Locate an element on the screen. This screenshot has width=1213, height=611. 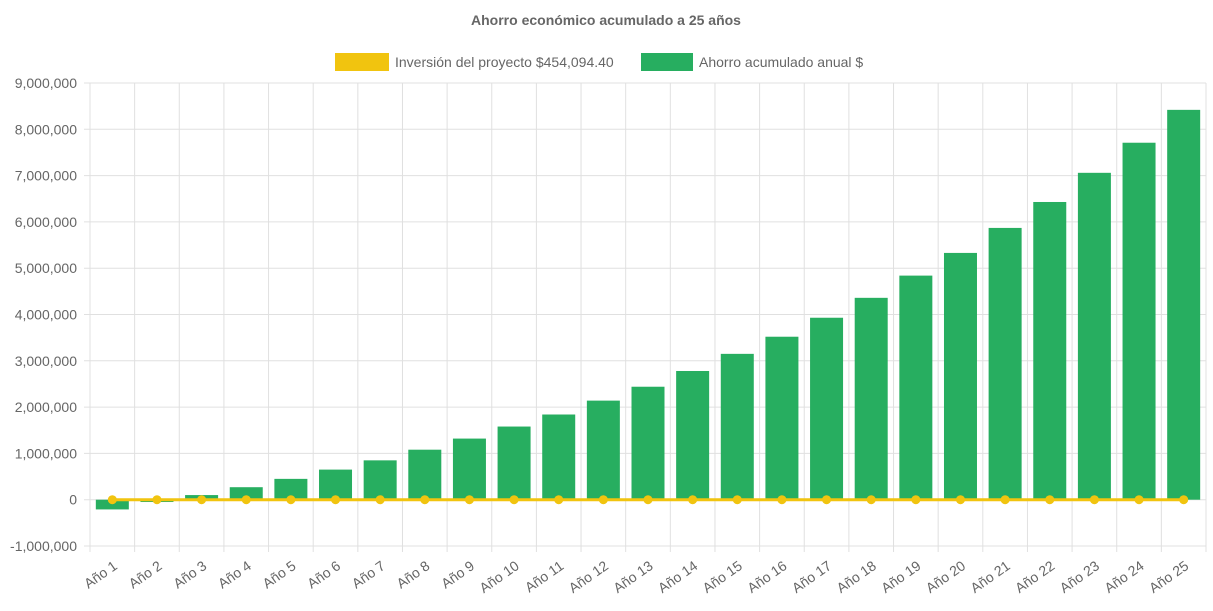
x-tick-label: Año 22 is located at coordinates (1035, 576).